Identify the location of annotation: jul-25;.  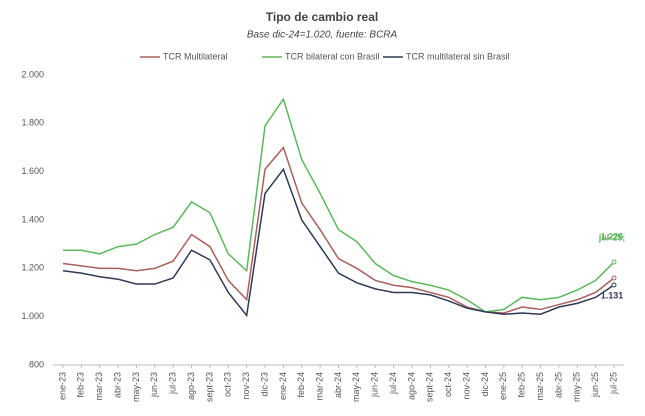
(612, 237).